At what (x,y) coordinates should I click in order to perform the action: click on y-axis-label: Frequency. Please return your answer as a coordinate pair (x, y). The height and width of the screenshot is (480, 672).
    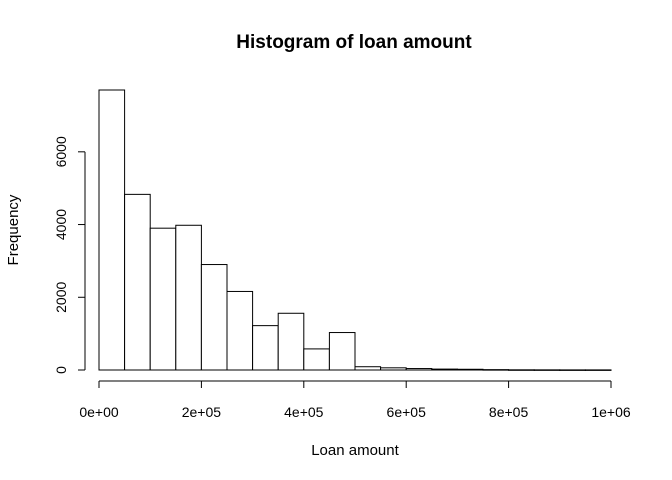
    Looking at the image, I should click on (13, 229).